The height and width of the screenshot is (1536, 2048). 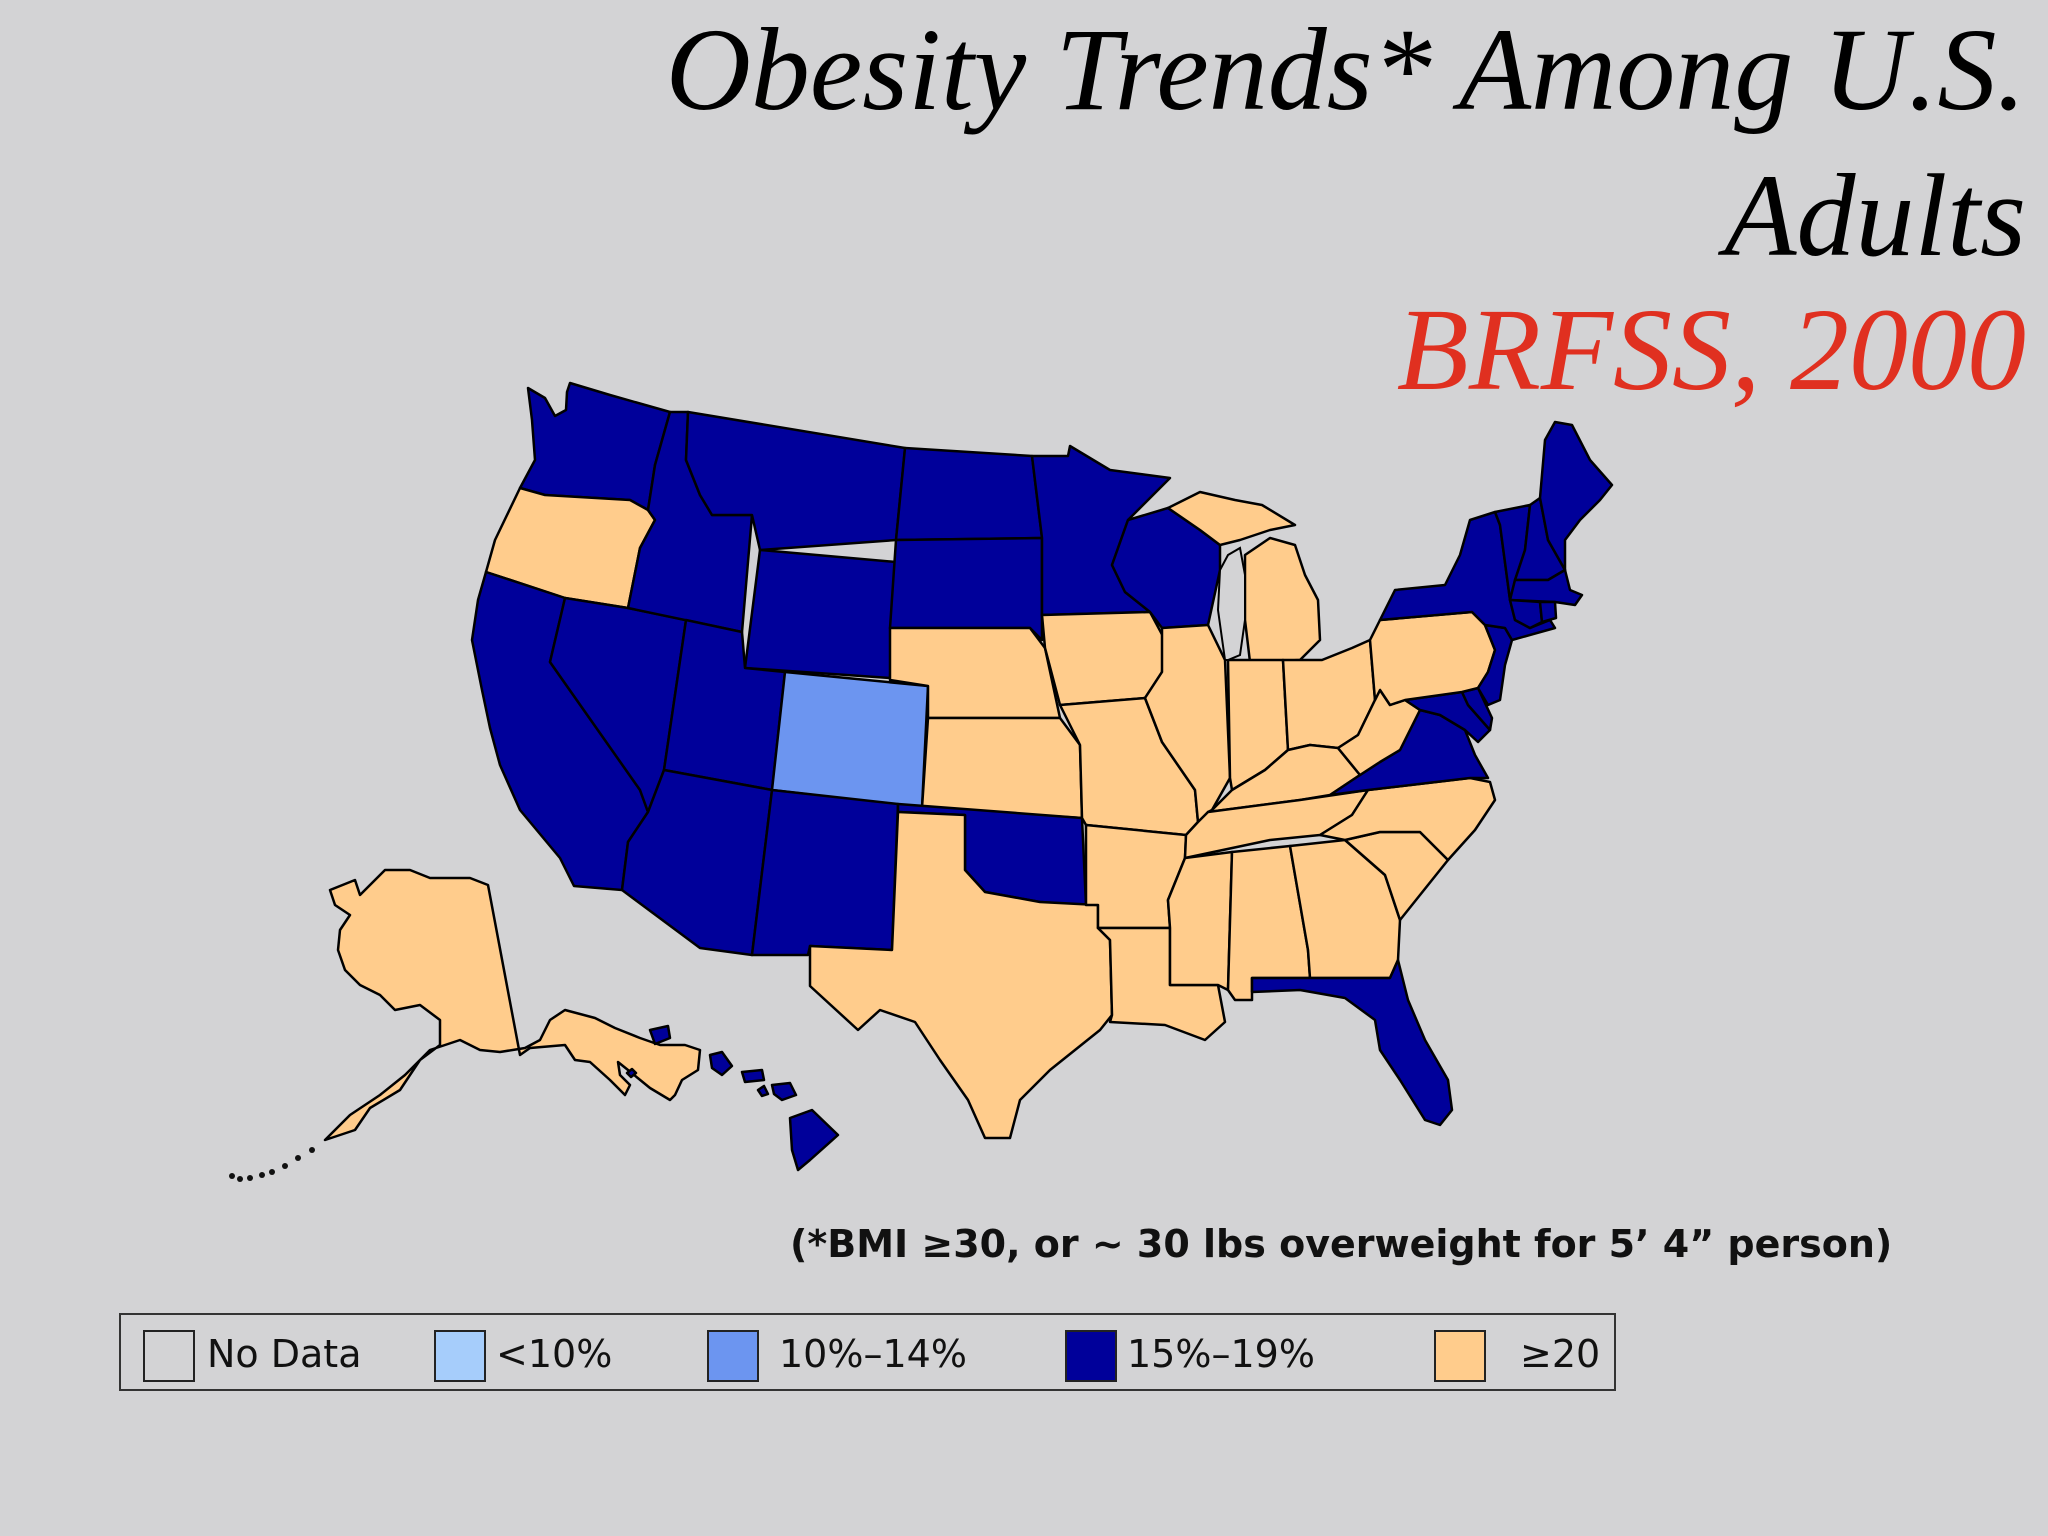 What do you see at coordinates (1560, 1354) in the screenshot?
I see `legend-label-20-plus: ≥20` at bounding box center [1560, 1354].